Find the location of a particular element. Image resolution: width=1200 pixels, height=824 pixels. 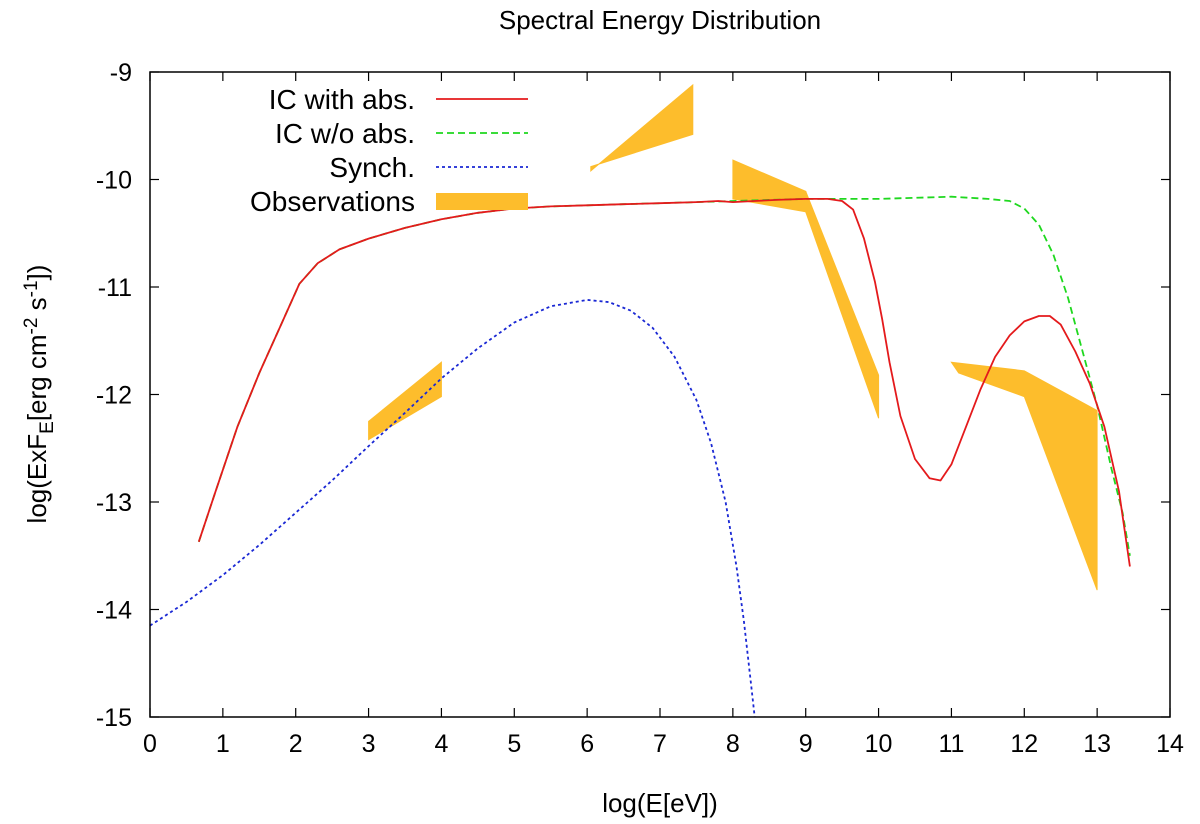

x-tick-label: 8 is located at coordinates (733, 744).